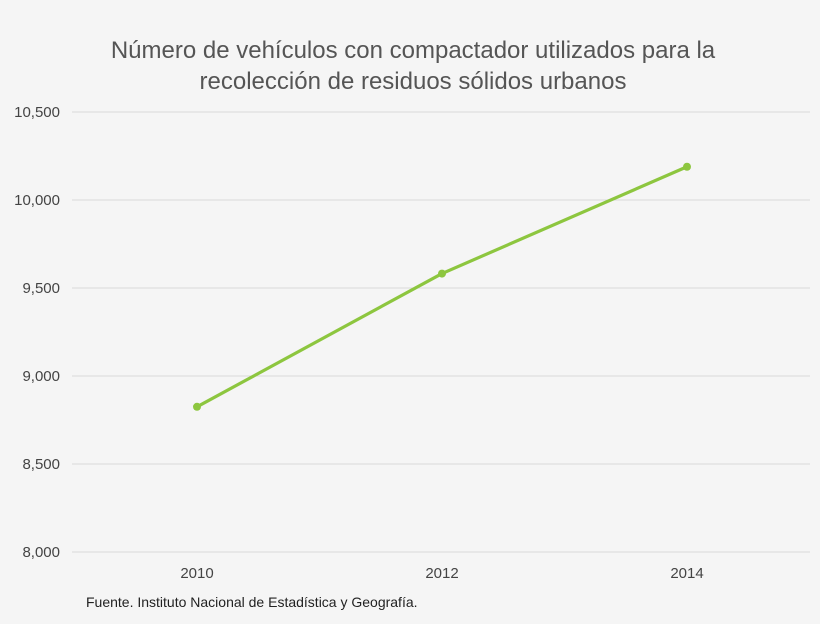 Image resolution: width=820 pixels, height=624 pixels. Describe the element at coordinates (41, 552) in the screenshot. I see `y-tick-label: 8,000` at that location.